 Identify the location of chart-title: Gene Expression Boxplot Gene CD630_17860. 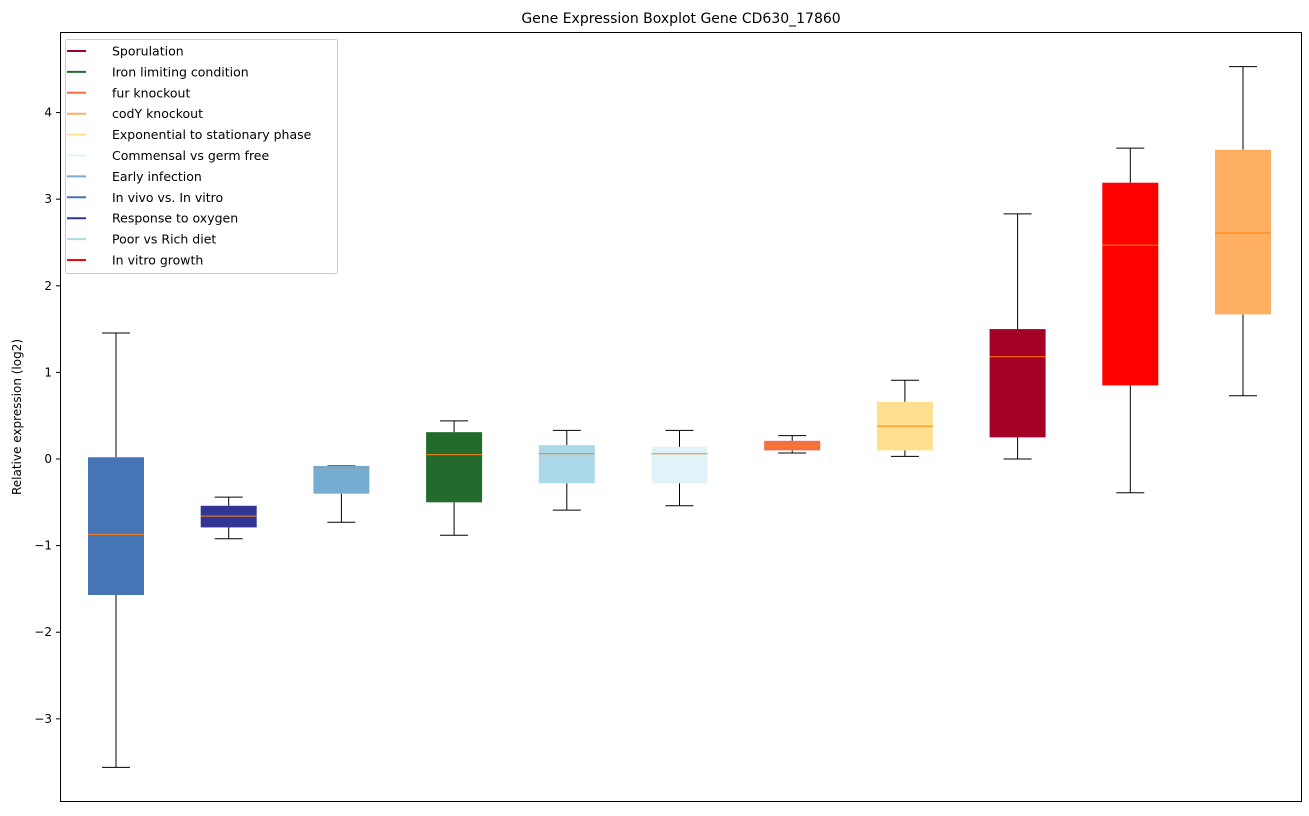
(680, 19).